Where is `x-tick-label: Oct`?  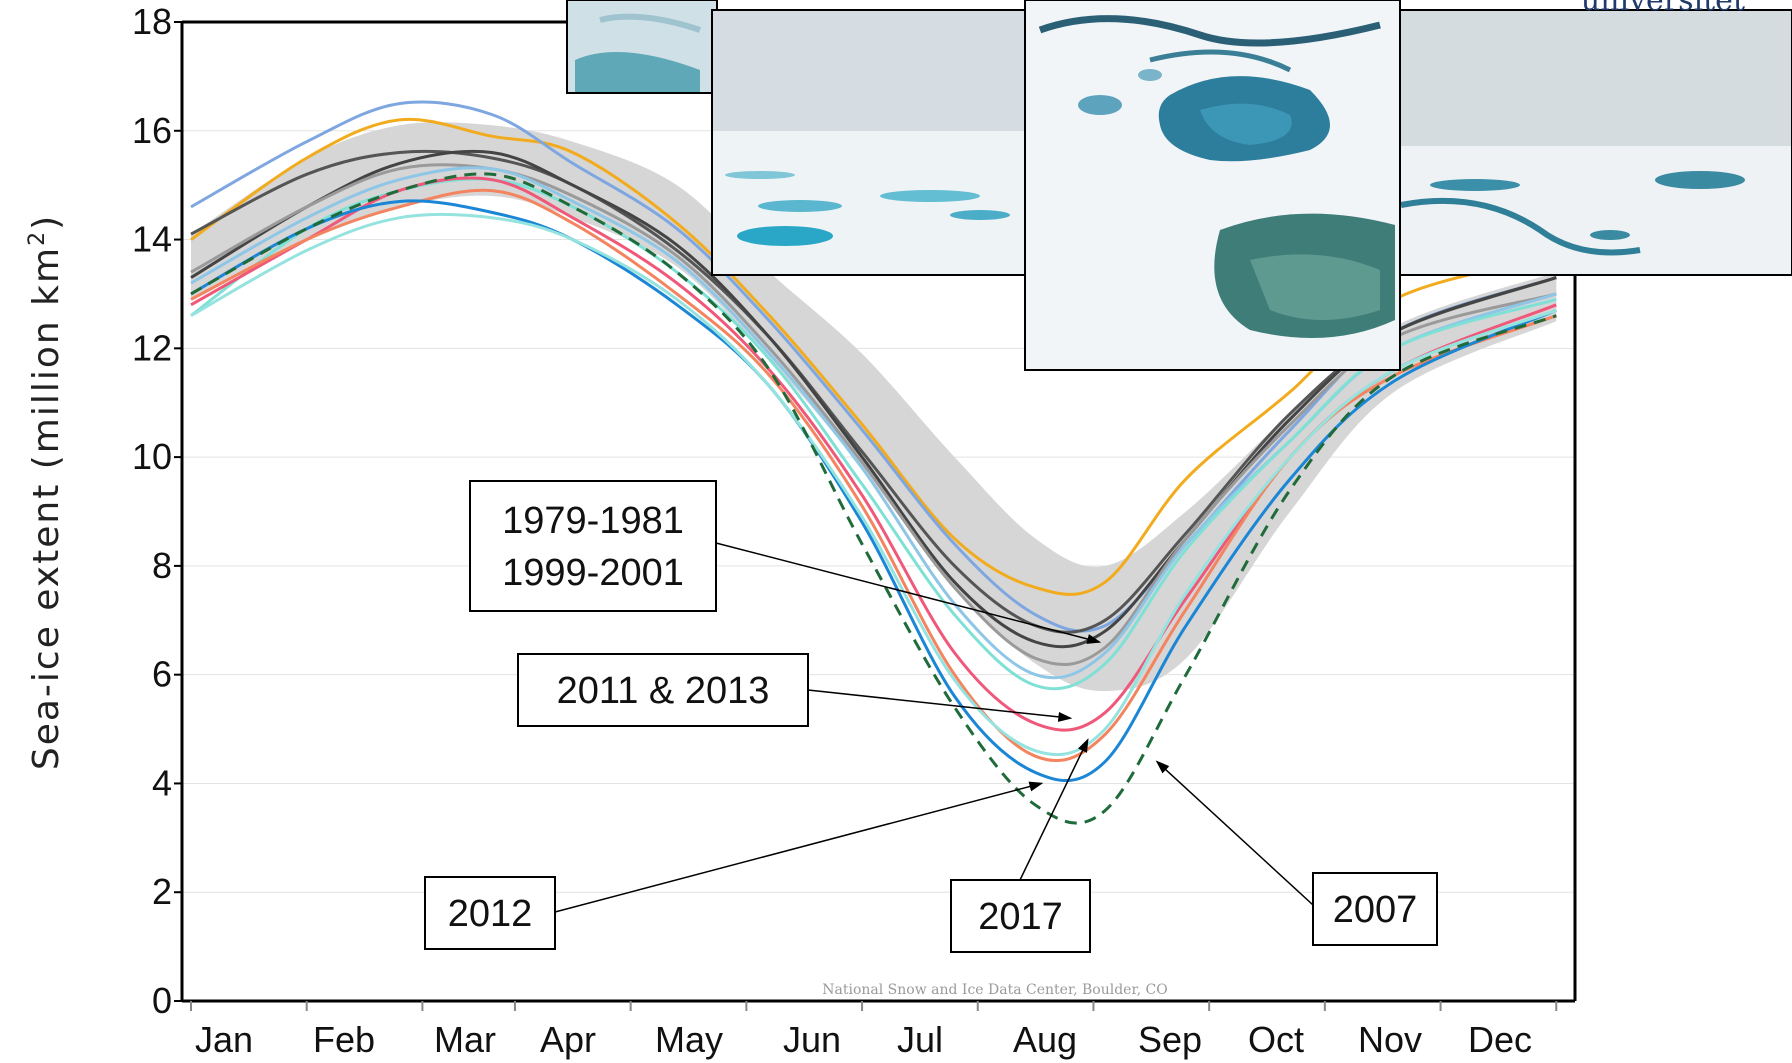
x-tick-label: Oct is located at coordinates (1276, 1039).